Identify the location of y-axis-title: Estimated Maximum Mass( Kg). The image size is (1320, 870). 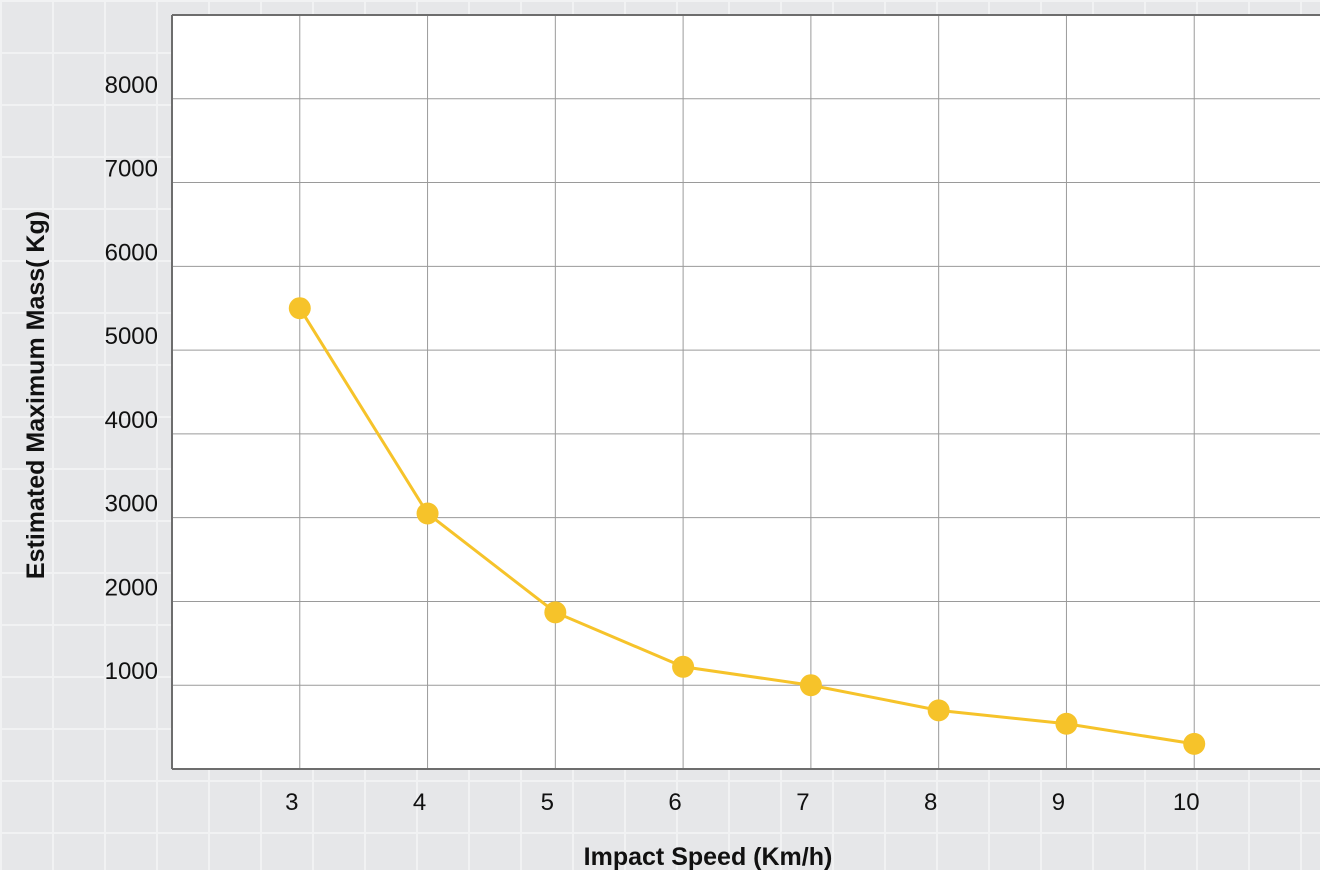
(36, 395).